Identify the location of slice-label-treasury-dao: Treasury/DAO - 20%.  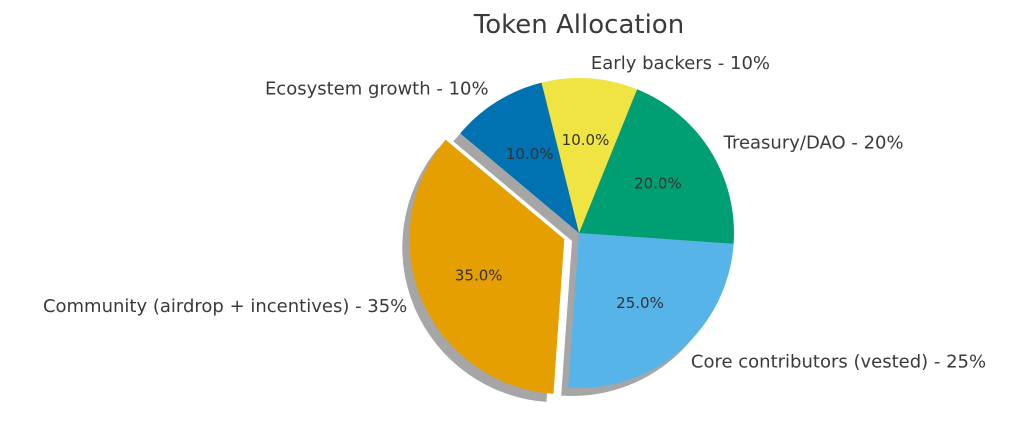
(813, 143).